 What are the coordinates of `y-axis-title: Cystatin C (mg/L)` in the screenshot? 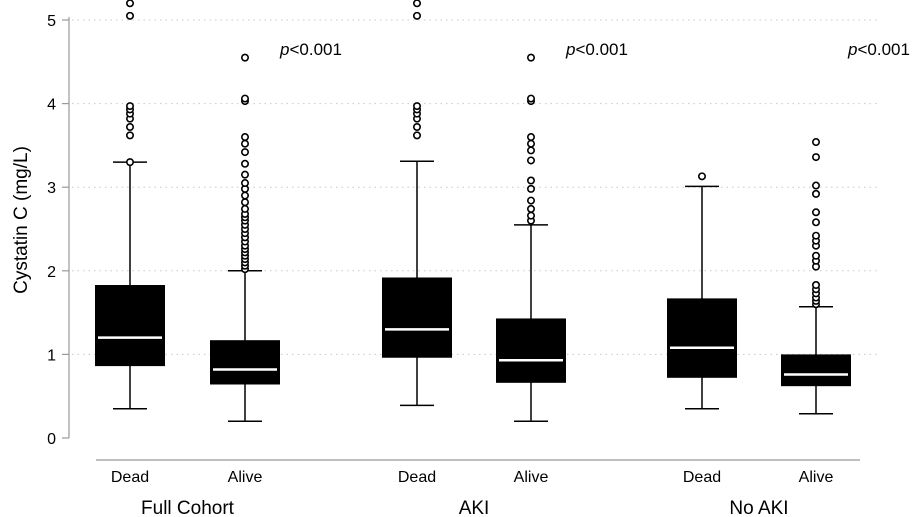 It's located at (21, 220).